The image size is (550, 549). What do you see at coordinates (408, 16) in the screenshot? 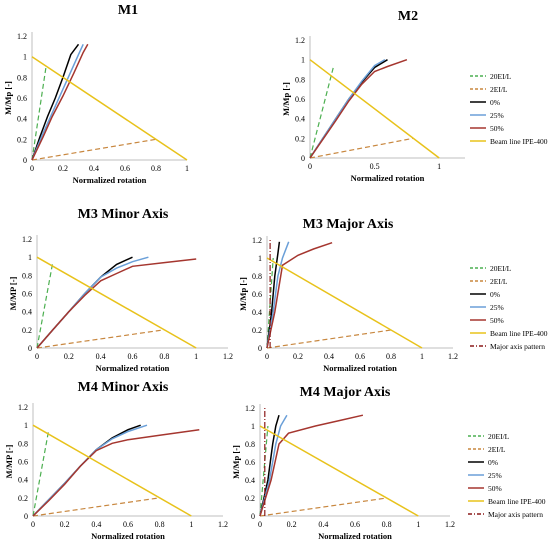
I see `chart-title: M2` at bounding box center [408, 16].